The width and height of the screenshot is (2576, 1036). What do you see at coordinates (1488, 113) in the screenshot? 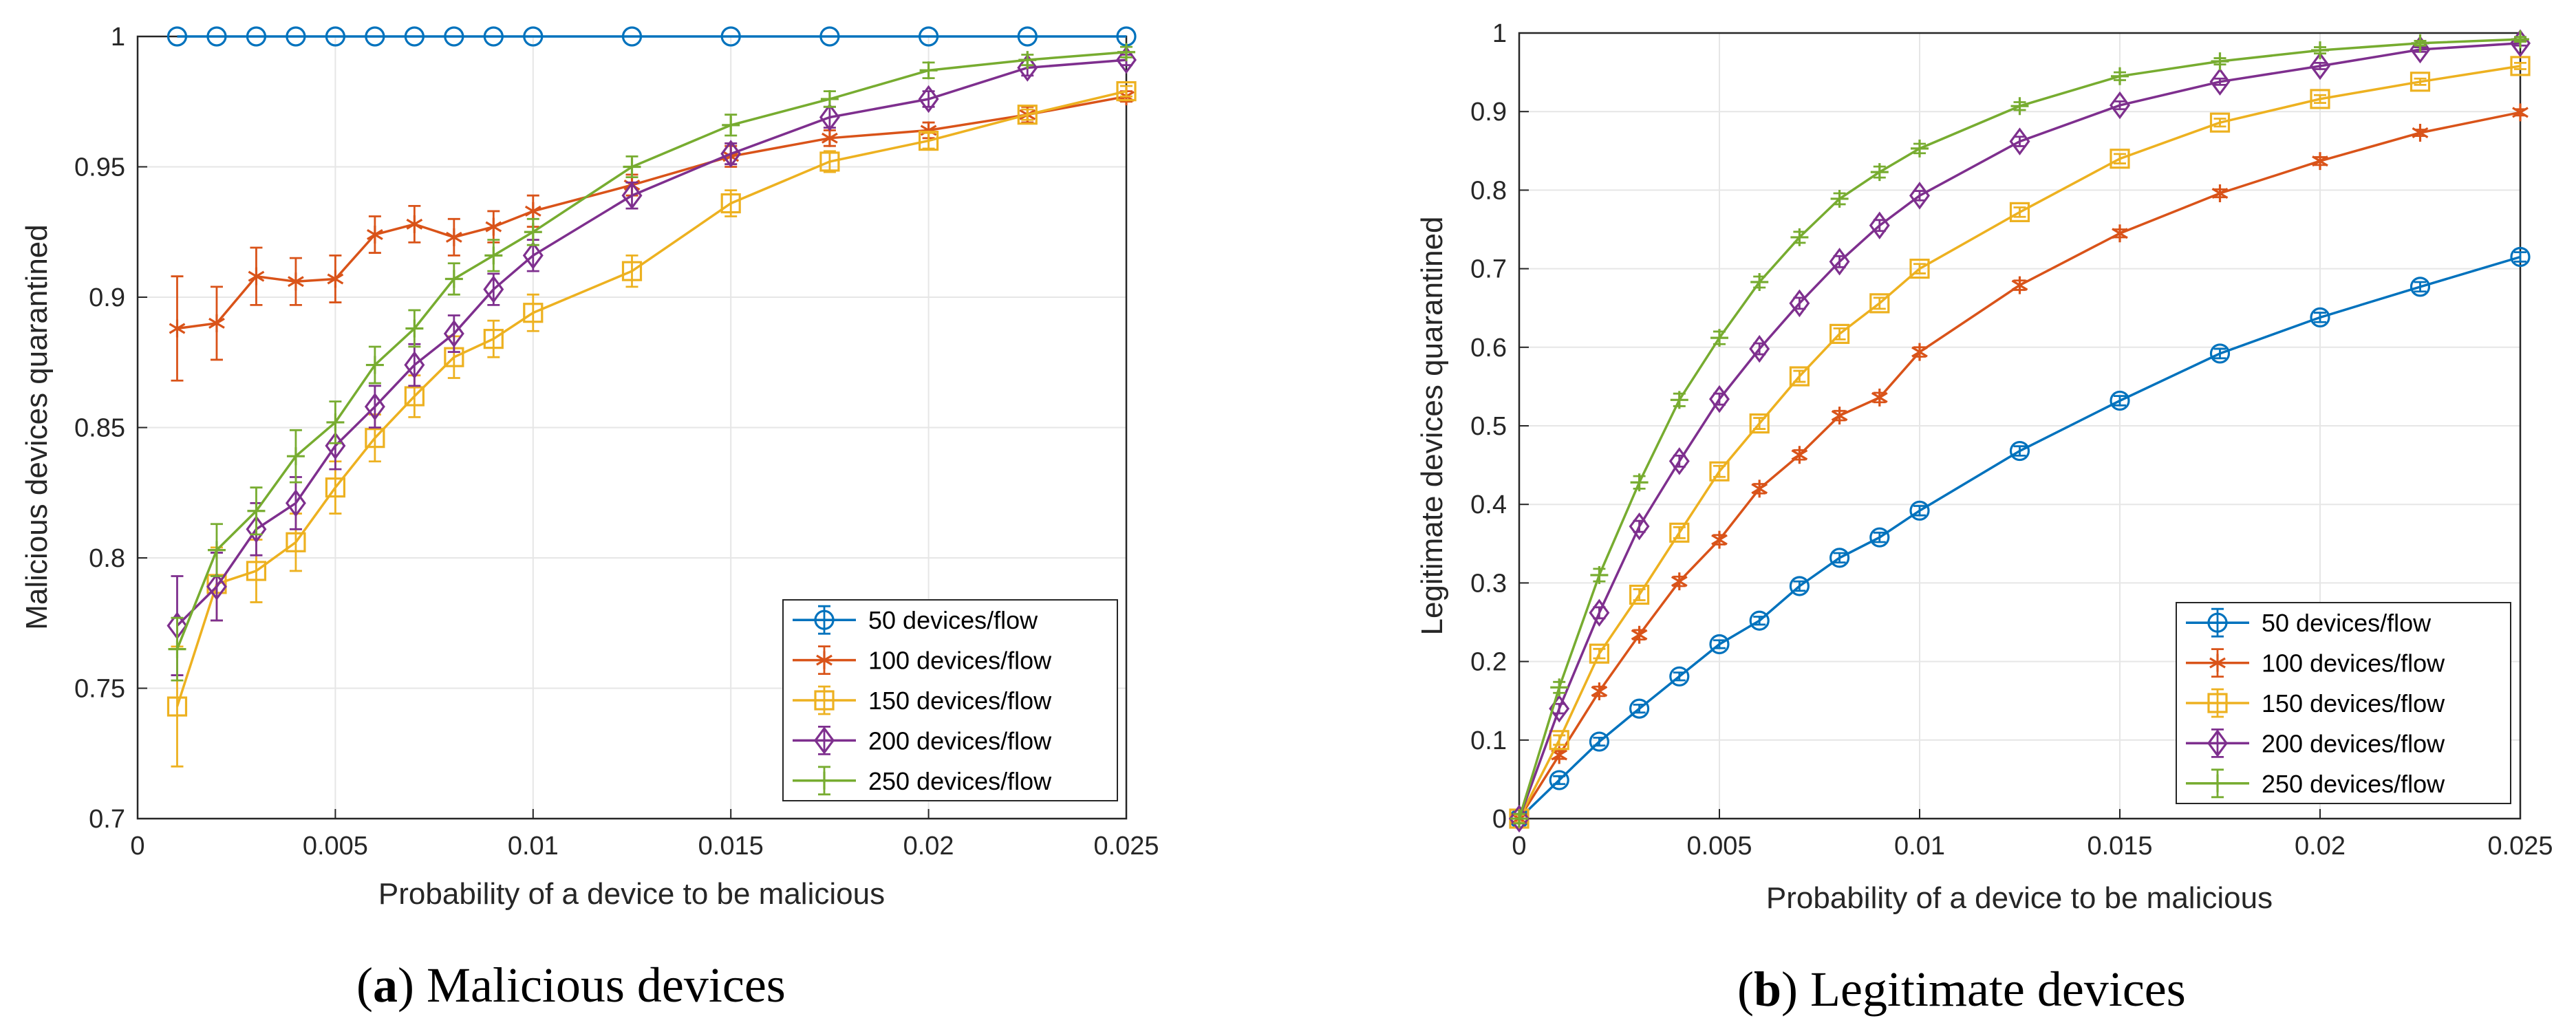
I see `panel-b-ytick-label: 0.9` at bounding box center [1488, 113].